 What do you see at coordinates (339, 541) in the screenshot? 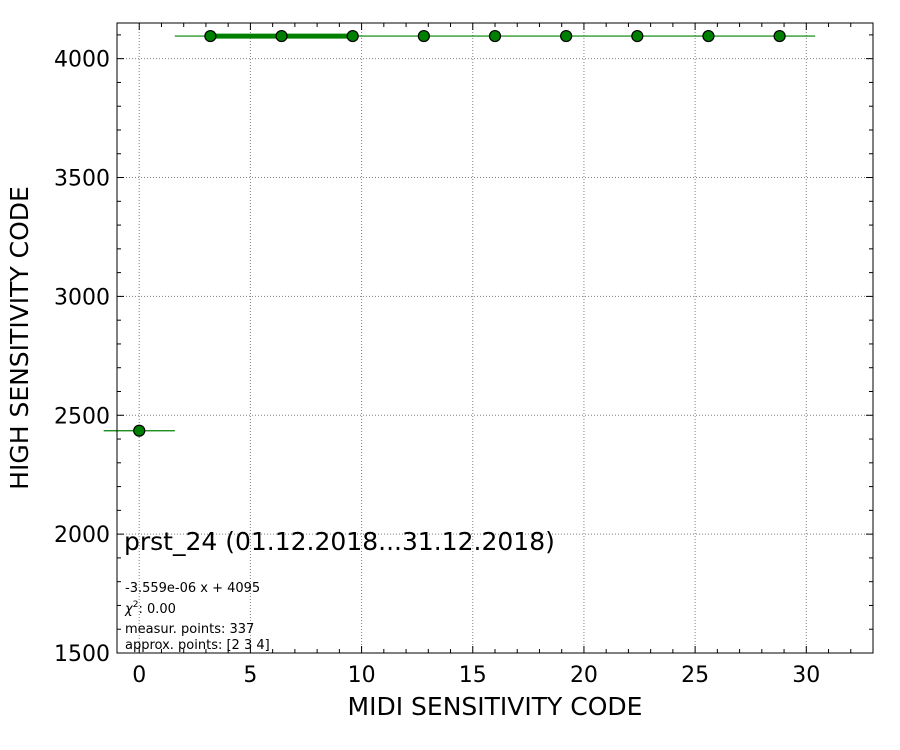
I see `chart-title: prst_24 (01.12.2018...31.12.2018)` at bounding box center [339, 541].